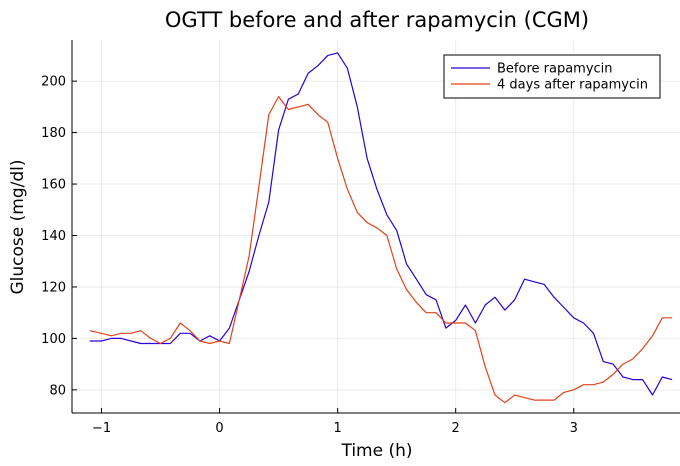 The width and height of the screenshot is (680, 466). I want to click on x-tick-label: 0, so click(219, 428).